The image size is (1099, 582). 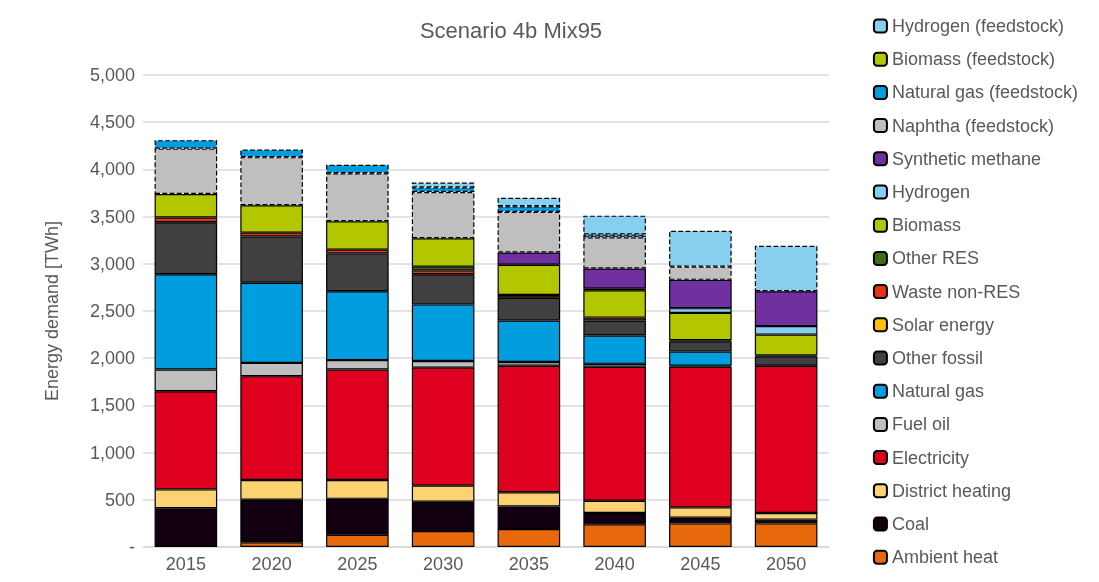 What do you see at coordinates (930, 192) in the screenshot?
I see `legend-label: Hydrogen` at bounding box center [930, 192].